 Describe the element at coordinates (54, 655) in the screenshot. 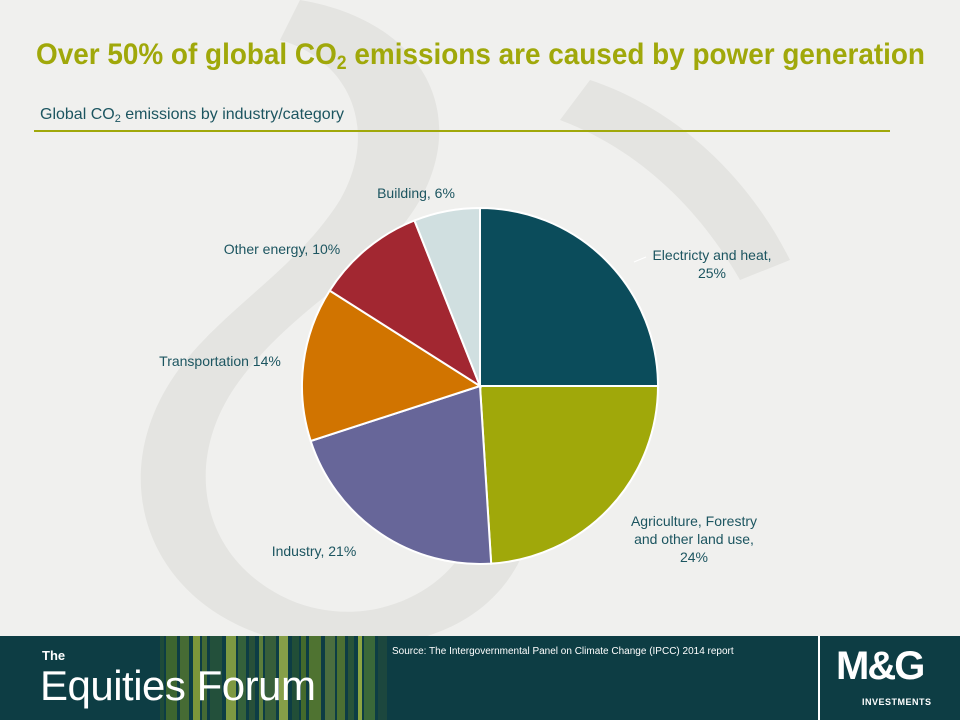

I see `brand-the: The` at that location.